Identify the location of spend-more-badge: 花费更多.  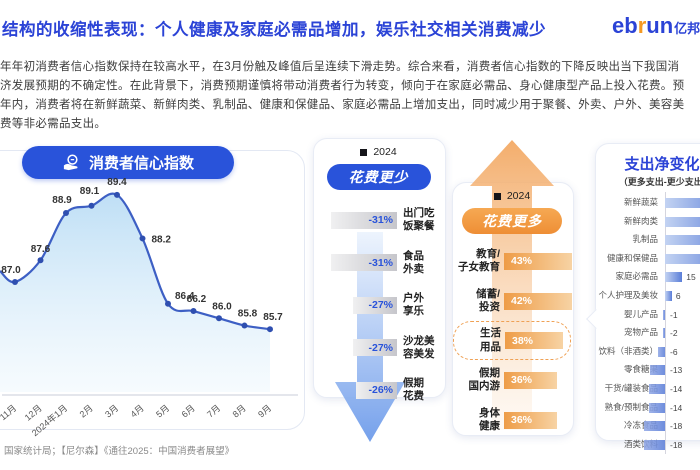
(512, 221).